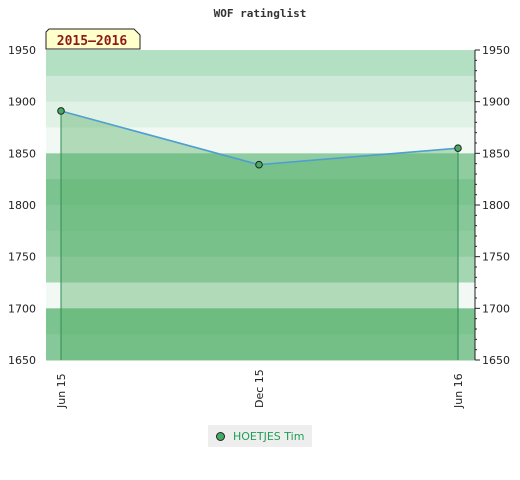 This screenshot has height=480, width=520. I want to click on y-tick-label-left: 1700, so click(22, 308).